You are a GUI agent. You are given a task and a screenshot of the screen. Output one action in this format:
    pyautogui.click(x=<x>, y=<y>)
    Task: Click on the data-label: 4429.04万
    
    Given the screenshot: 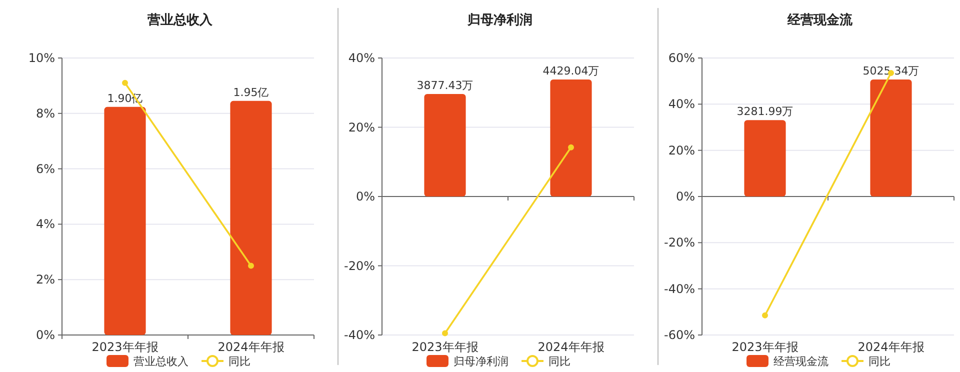 What is the action you would take?
    pyautogui.click(x=571, y=71)
    